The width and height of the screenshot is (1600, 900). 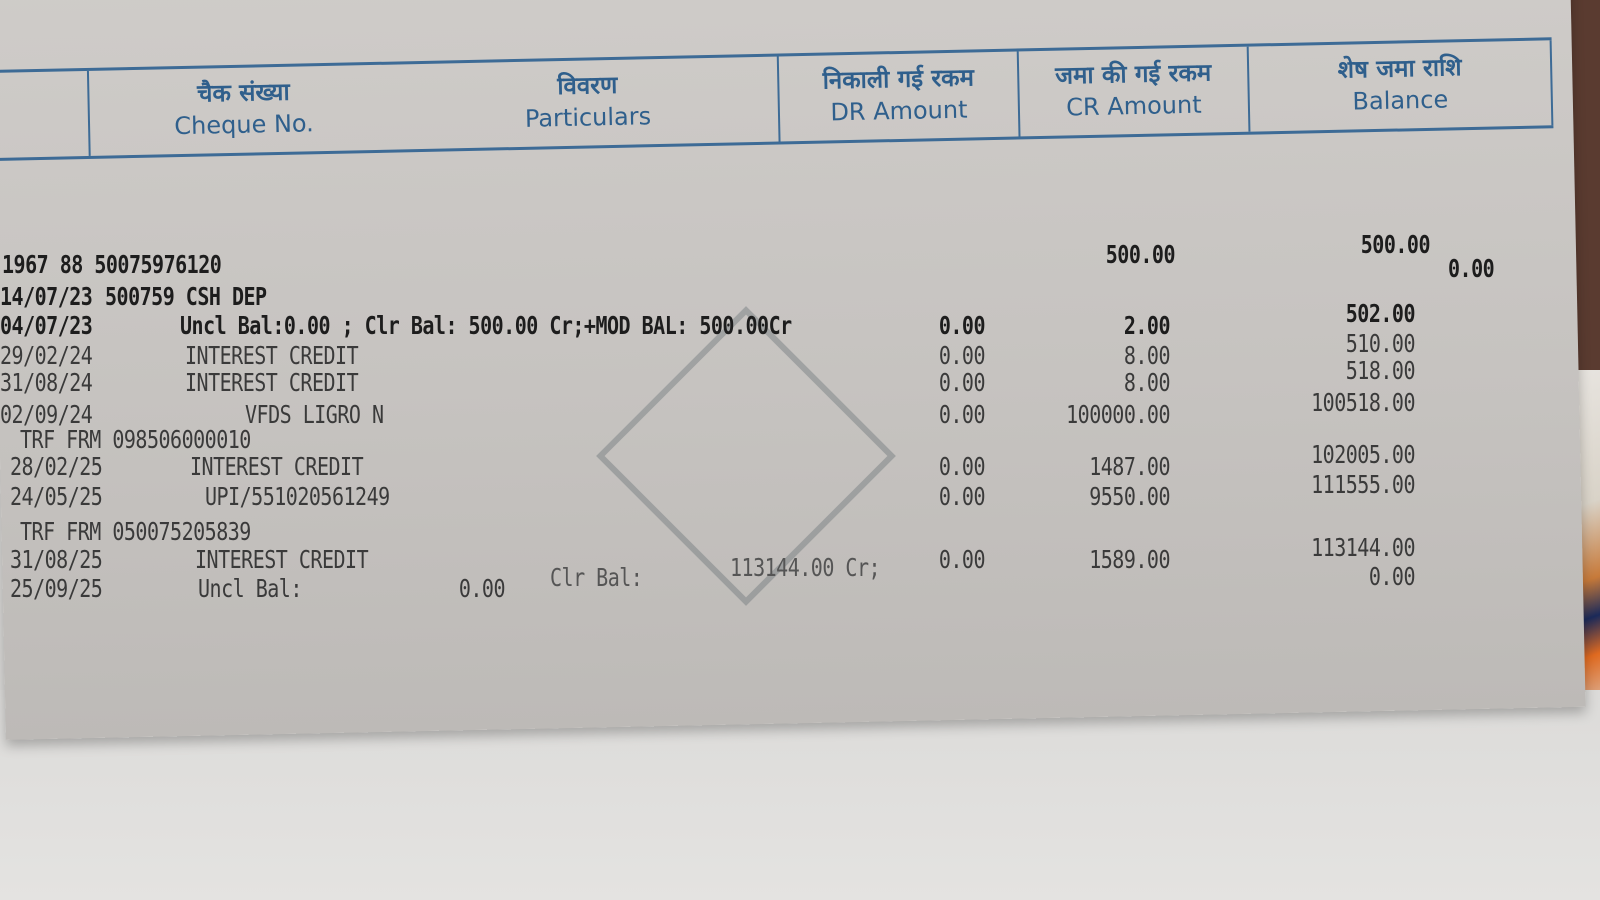 I want to click on column-label-hindi: चैक संख्या, so click(x=243, y=92).